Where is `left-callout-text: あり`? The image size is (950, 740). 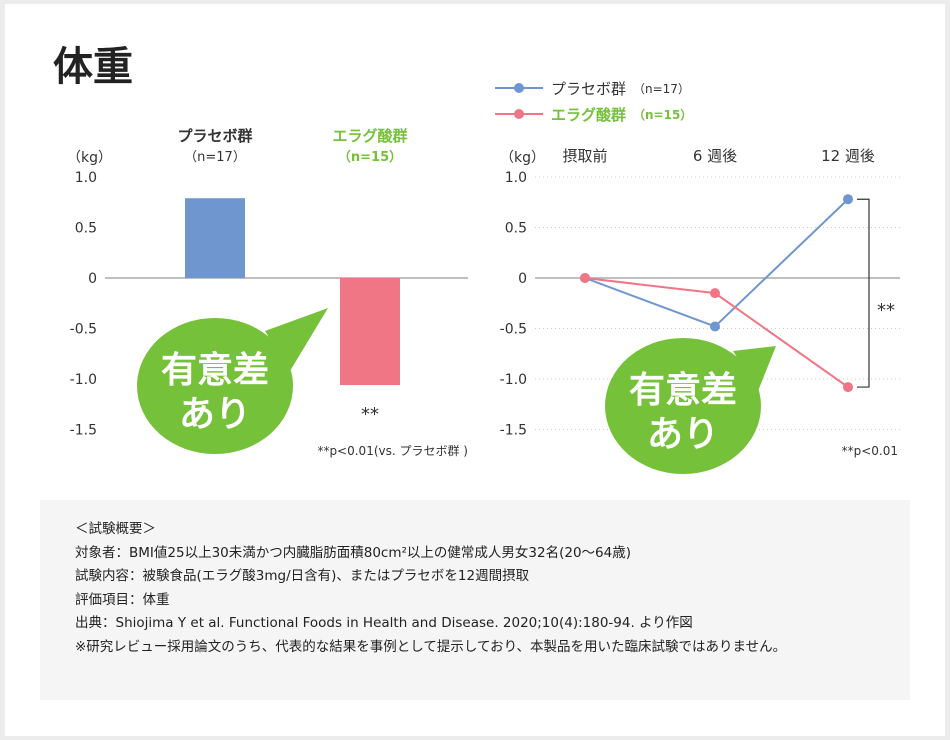
left-callout-text: あり is located at coordinates (215, 414).